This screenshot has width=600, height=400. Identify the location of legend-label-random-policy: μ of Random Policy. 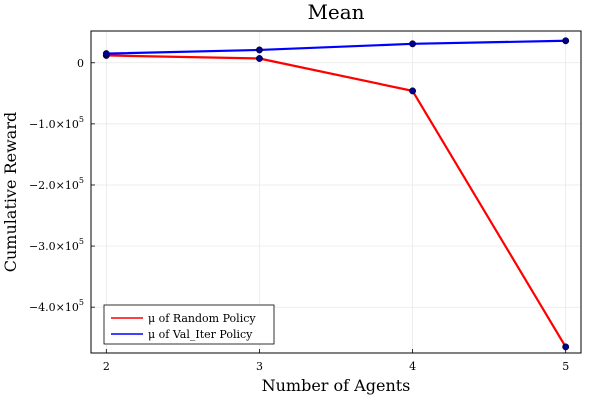
(202, 318).